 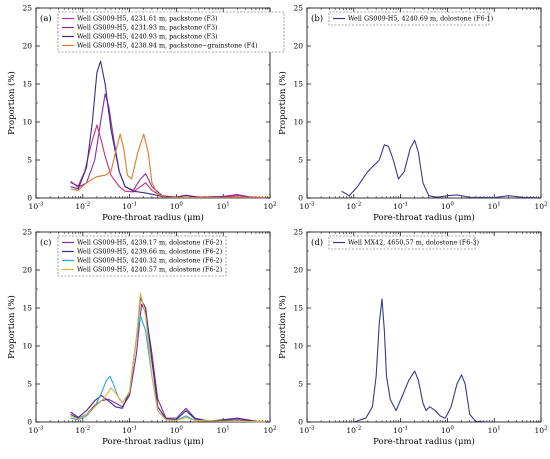 What do you see at coordinates (147, 28) in the screenshot?
I see `legend-entry: Well GS009-H5, 4231.93 m, packstone (F3)` at bounding box center [147, 28].